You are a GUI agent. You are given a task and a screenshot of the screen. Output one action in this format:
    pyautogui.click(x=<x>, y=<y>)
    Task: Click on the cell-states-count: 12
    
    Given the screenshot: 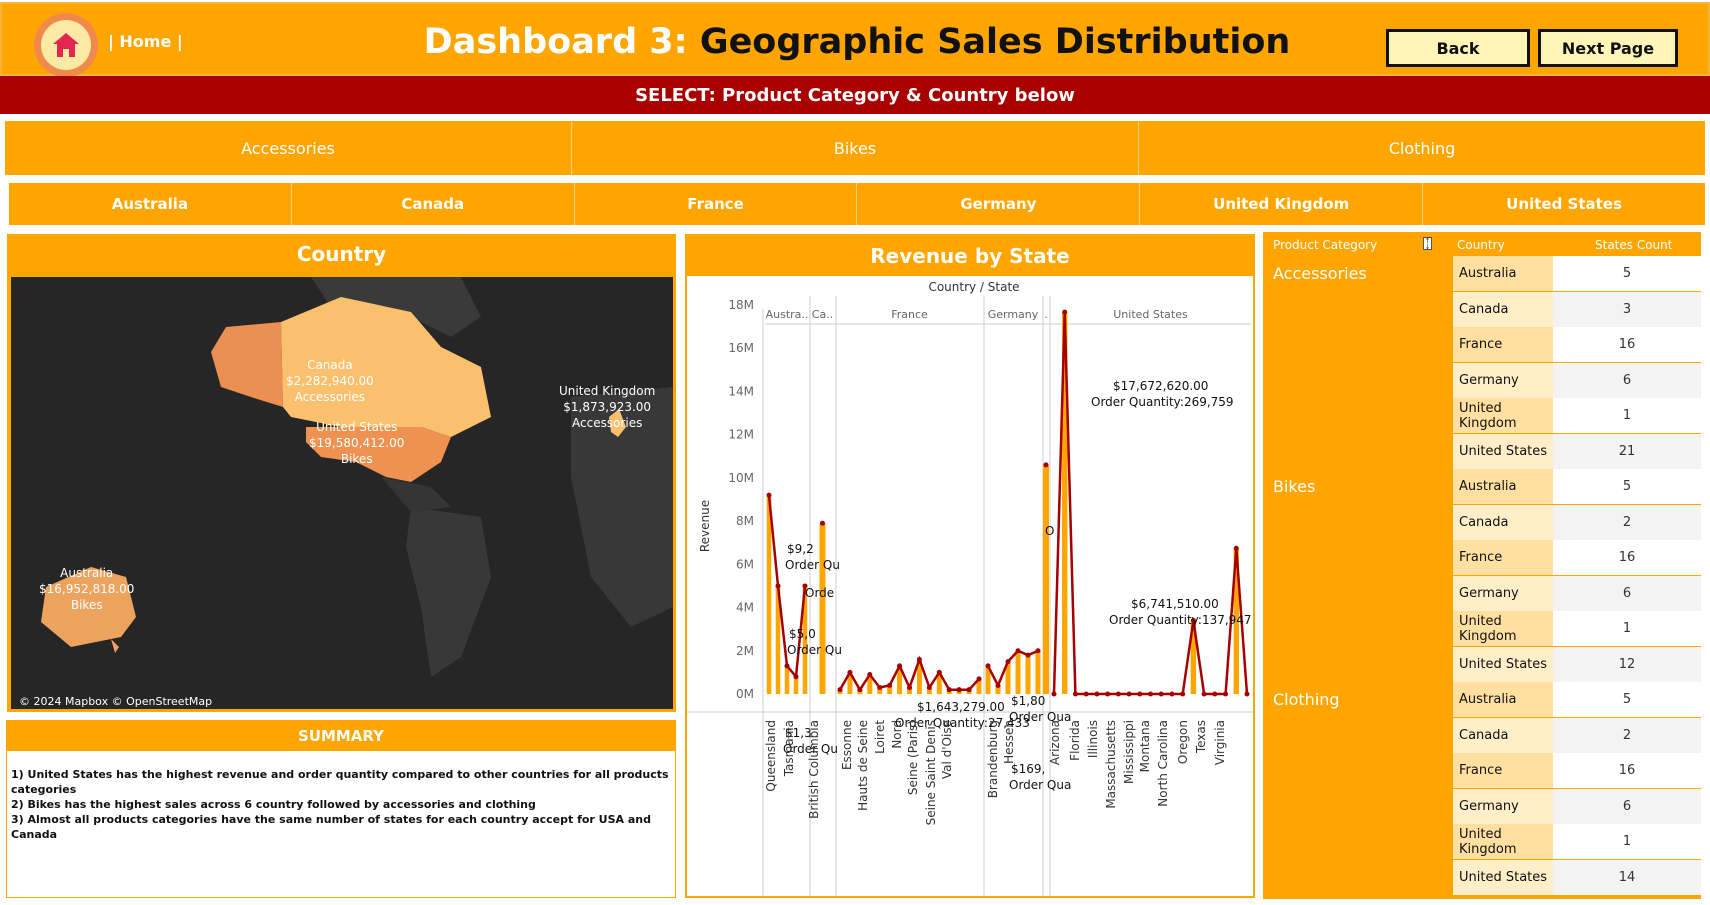 What is the action you would take?
    pyautogui.click(x=1627, y=664)
    